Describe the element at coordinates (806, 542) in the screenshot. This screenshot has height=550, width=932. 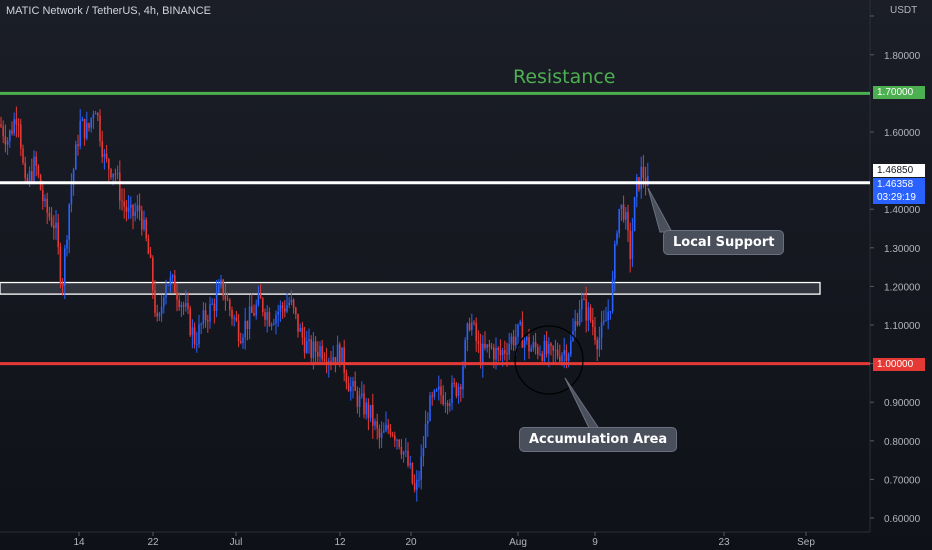
I see `x-tick-label: Sep` at that location.